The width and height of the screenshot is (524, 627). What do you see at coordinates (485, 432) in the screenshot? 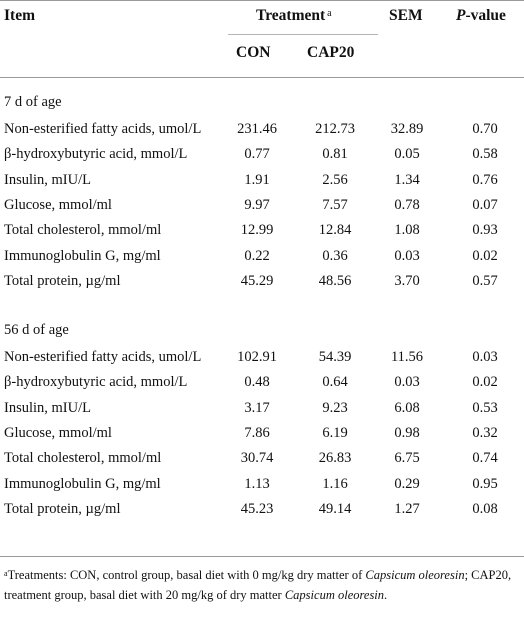
I see `cell-pvalue: 0.32` at bounding box center [485, 432].